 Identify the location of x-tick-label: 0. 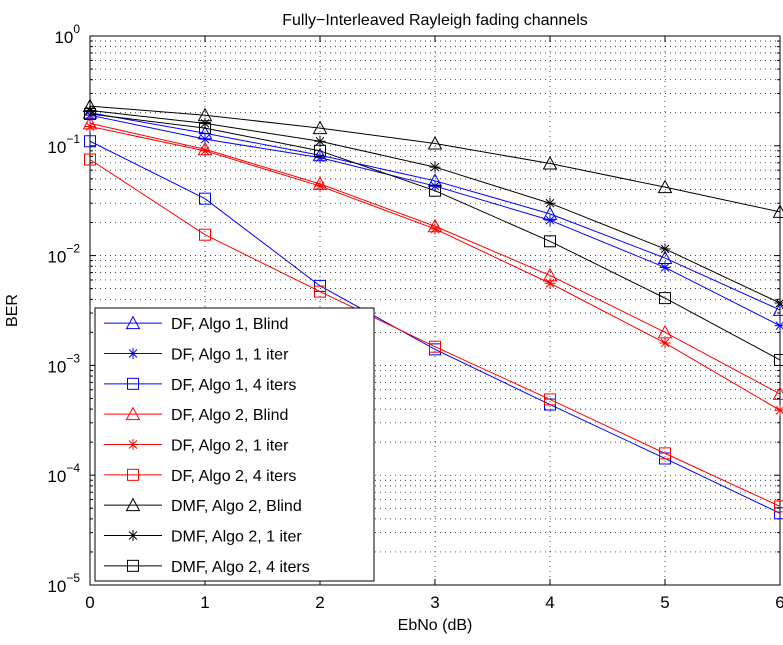
(89, 602).